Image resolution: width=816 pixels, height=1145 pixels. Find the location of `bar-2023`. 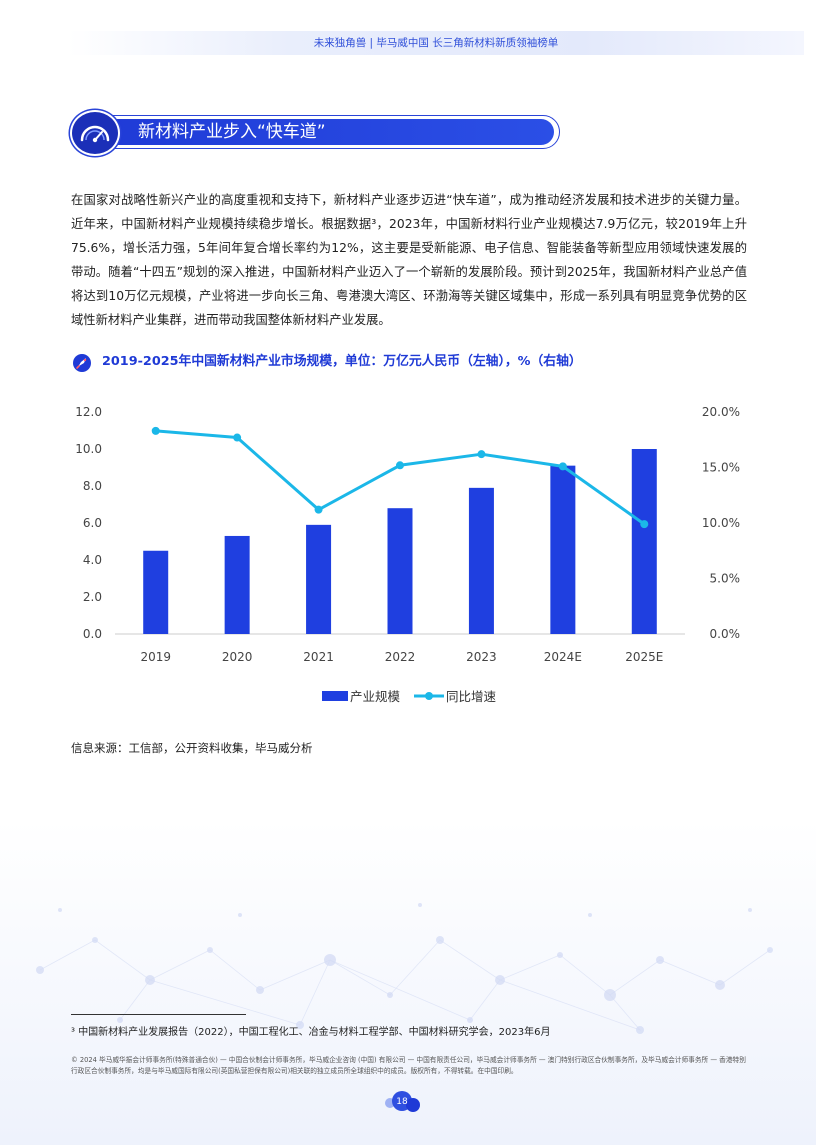

bar-2023 is located at coordinates (481, 560).